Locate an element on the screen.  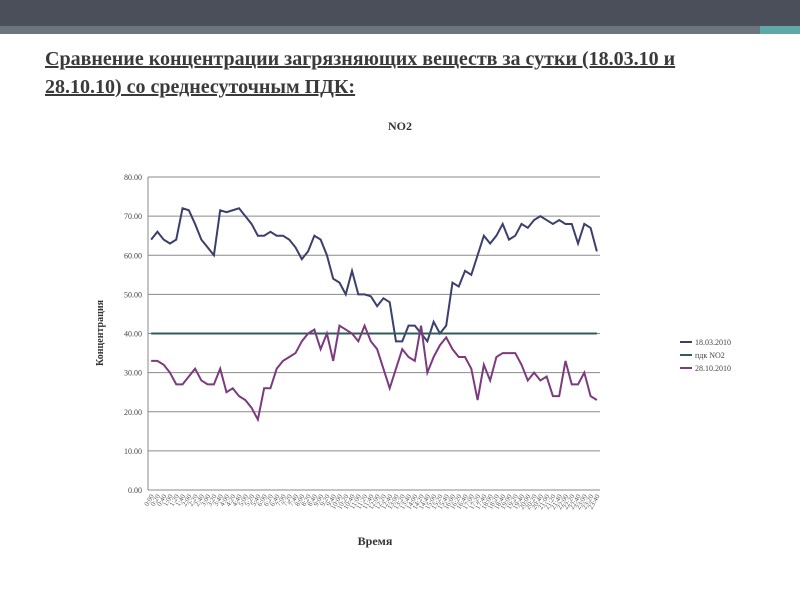
y-tick-label: 0.00 is located at coordinates (135, 490).